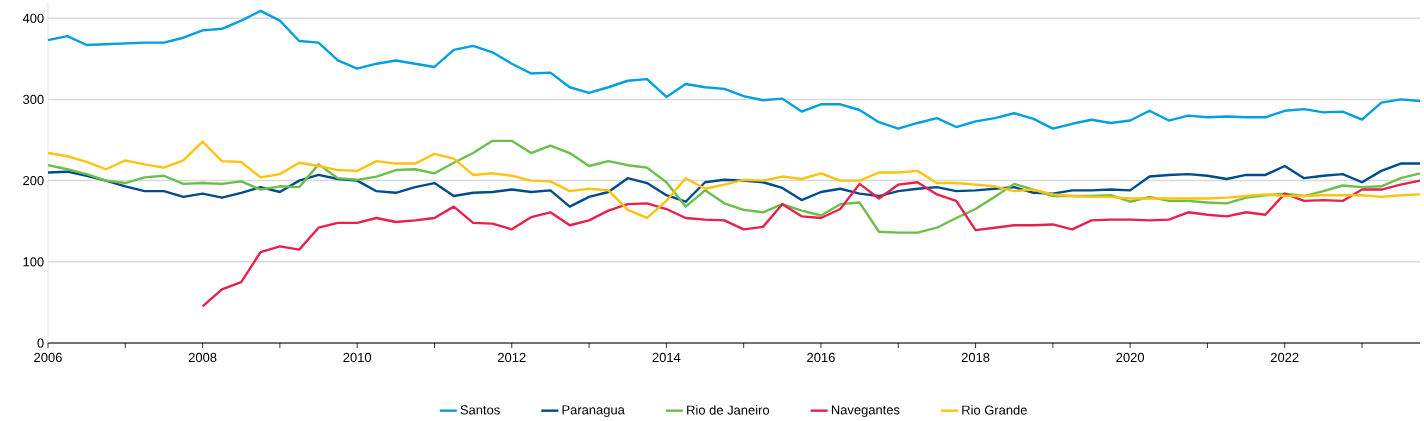 Image resolution: width=1424 pixels, height=421 pixels. I want to click on y-tick-label: 0, so click(40, 343).